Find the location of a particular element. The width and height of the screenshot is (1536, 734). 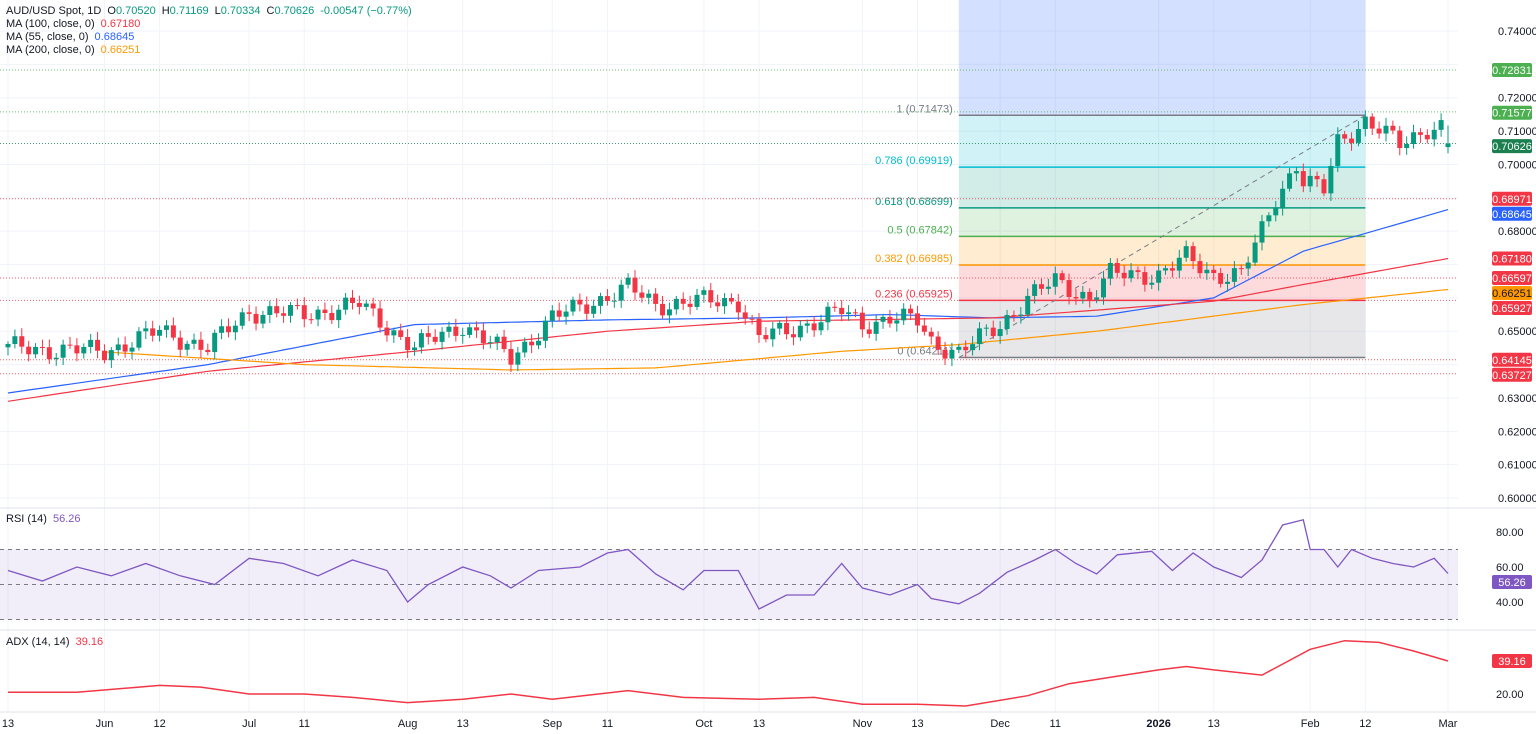

low-value: 0.70334 is located at coordinates (241, 11).